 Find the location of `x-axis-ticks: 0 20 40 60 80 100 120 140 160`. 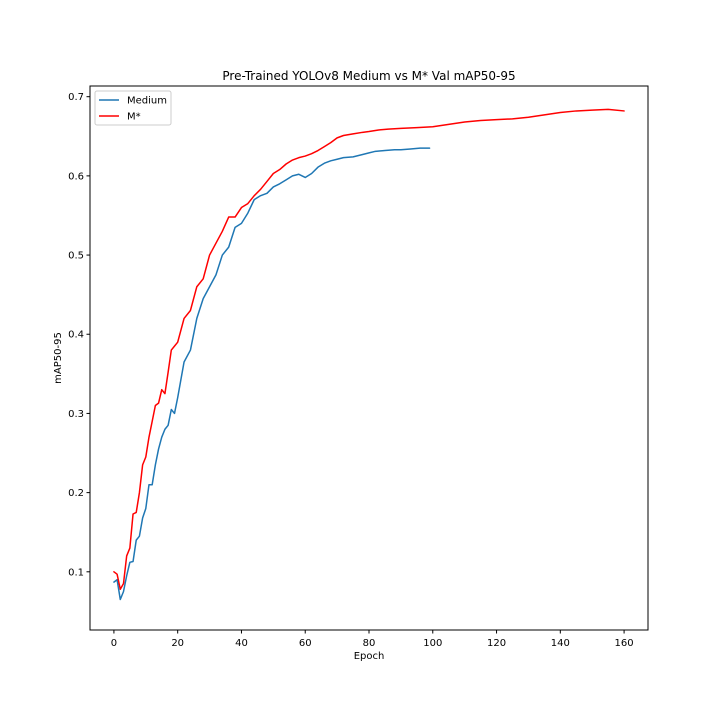

x-axis-ticks: 0 20 40 60 80 100 120 140 160 is located at coordinates (372, 639).